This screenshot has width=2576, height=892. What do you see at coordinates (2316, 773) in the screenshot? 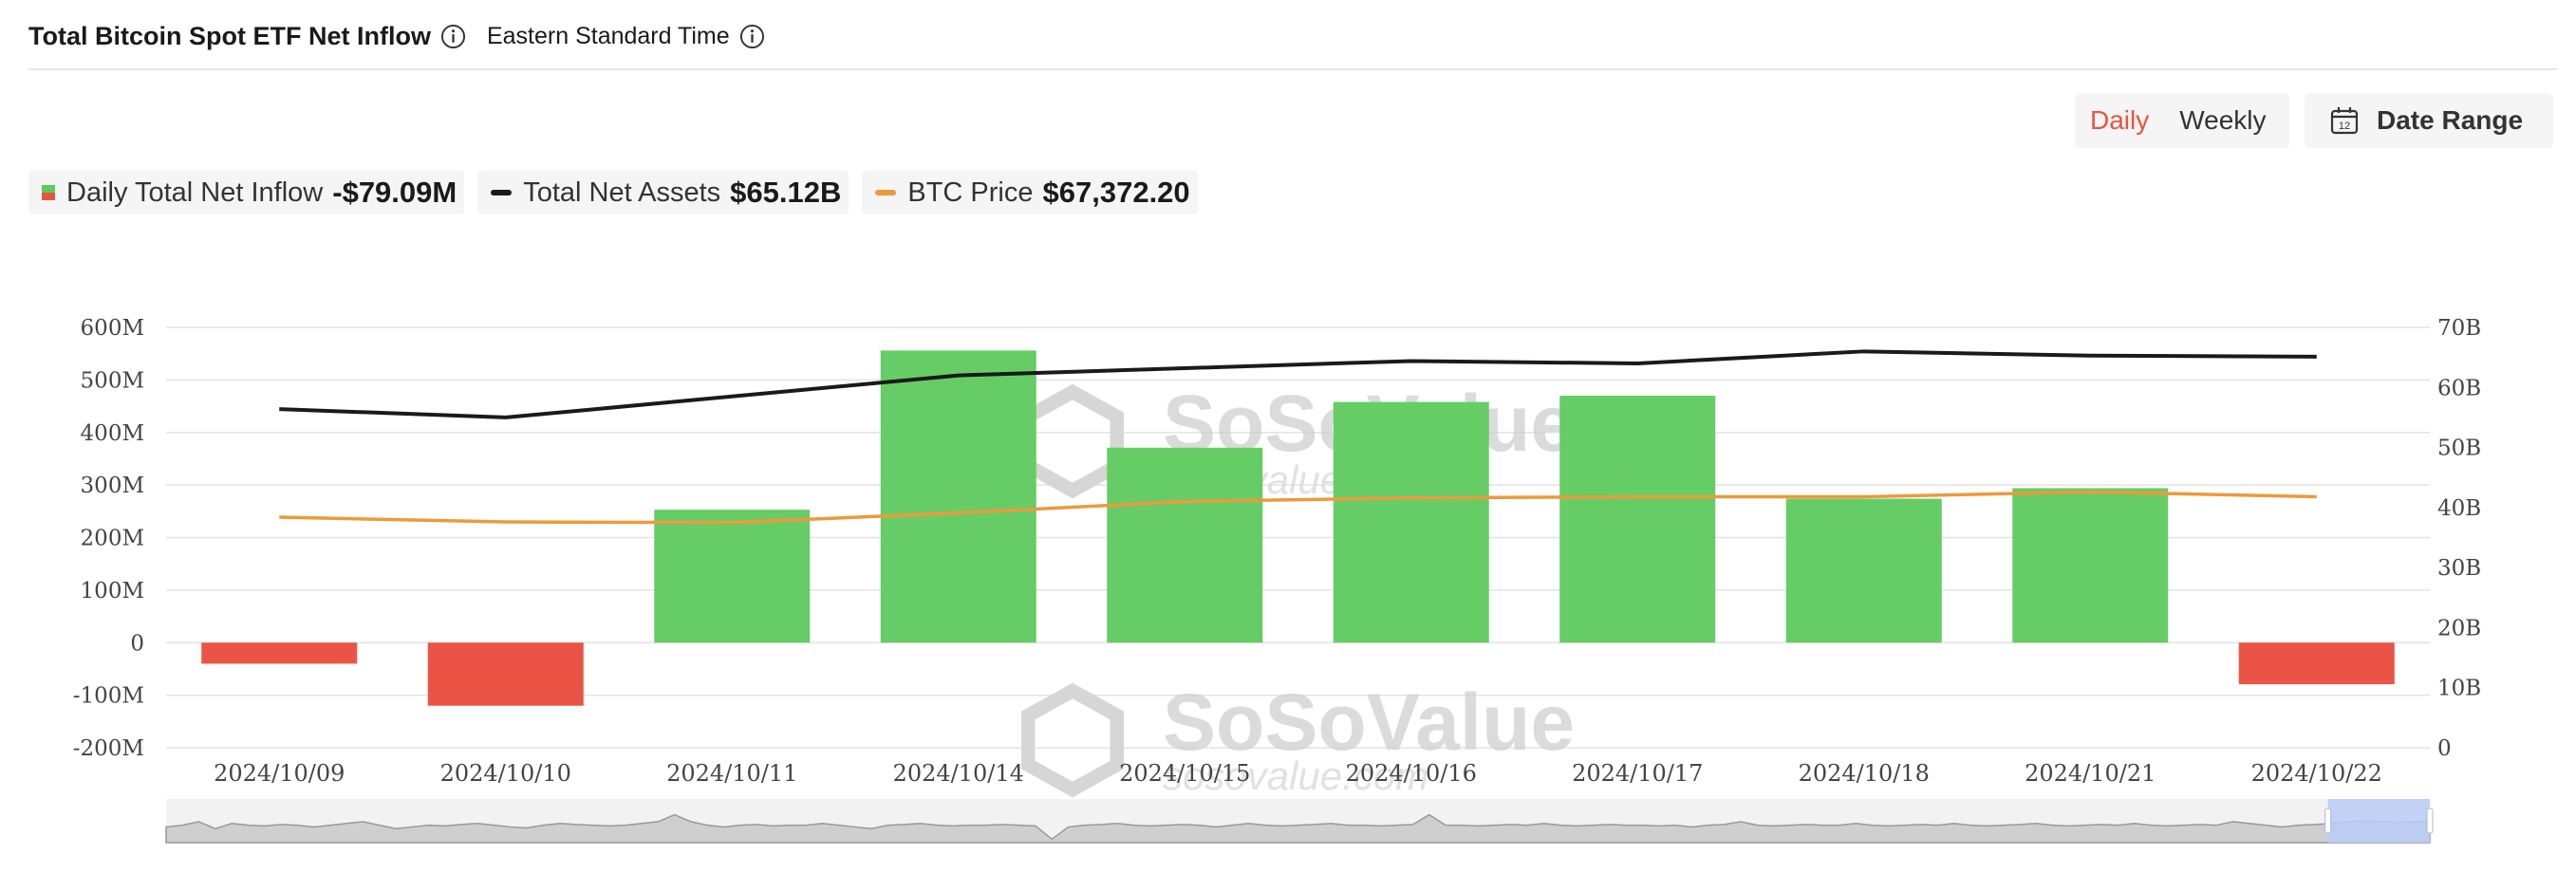
I see `x-tick-label: 2024/10/22` at bounding box center [2316, 773].